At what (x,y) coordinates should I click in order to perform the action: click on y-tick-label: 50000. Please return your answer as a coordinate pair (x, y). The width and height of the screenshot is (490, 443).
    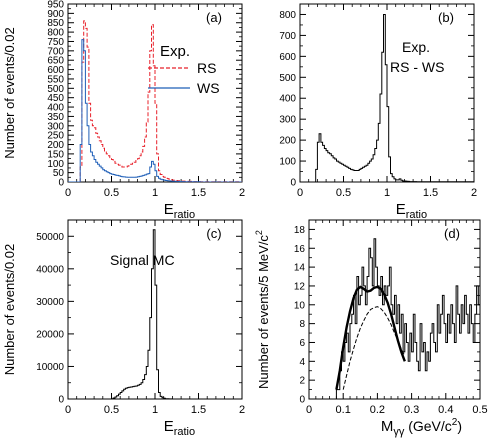
    Looking at the image, I should click on (50, 237).